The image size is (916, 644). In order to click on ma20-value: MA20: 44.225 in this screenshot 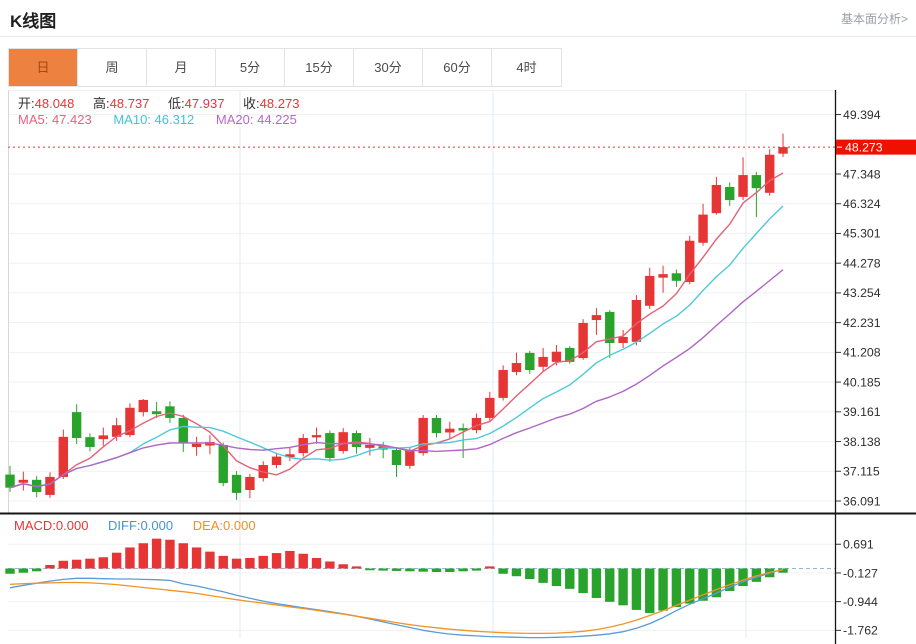, I will do `click(256, 119)`.